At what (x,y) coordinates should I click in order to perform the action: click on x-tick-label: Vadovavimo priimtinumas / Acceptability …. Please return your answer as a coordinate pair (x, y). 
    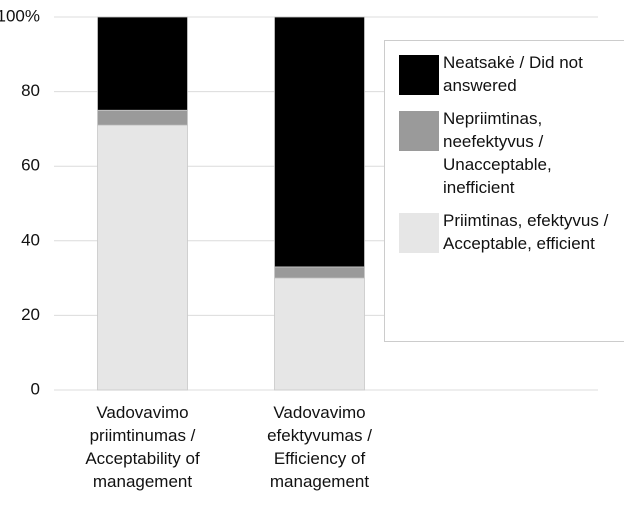
    Looking at the image, I should click on (142, 447).